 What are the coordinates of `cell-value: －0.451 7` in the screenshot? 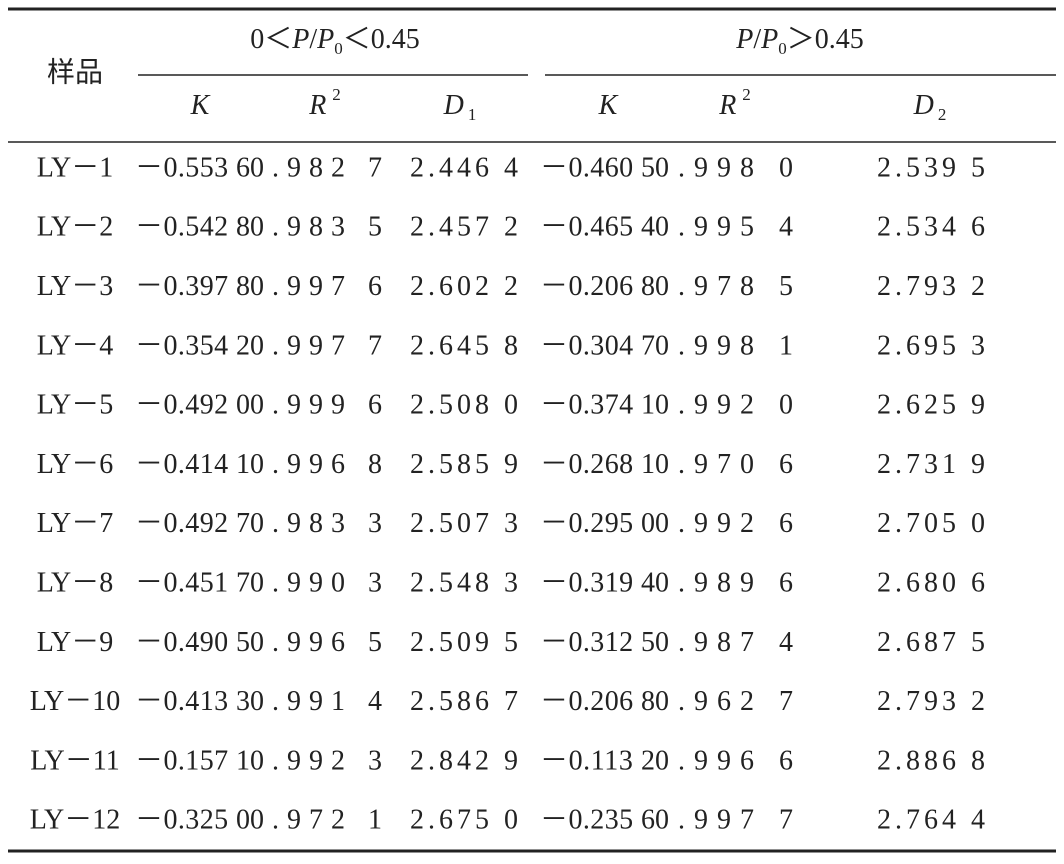 It's located at (192, 583).